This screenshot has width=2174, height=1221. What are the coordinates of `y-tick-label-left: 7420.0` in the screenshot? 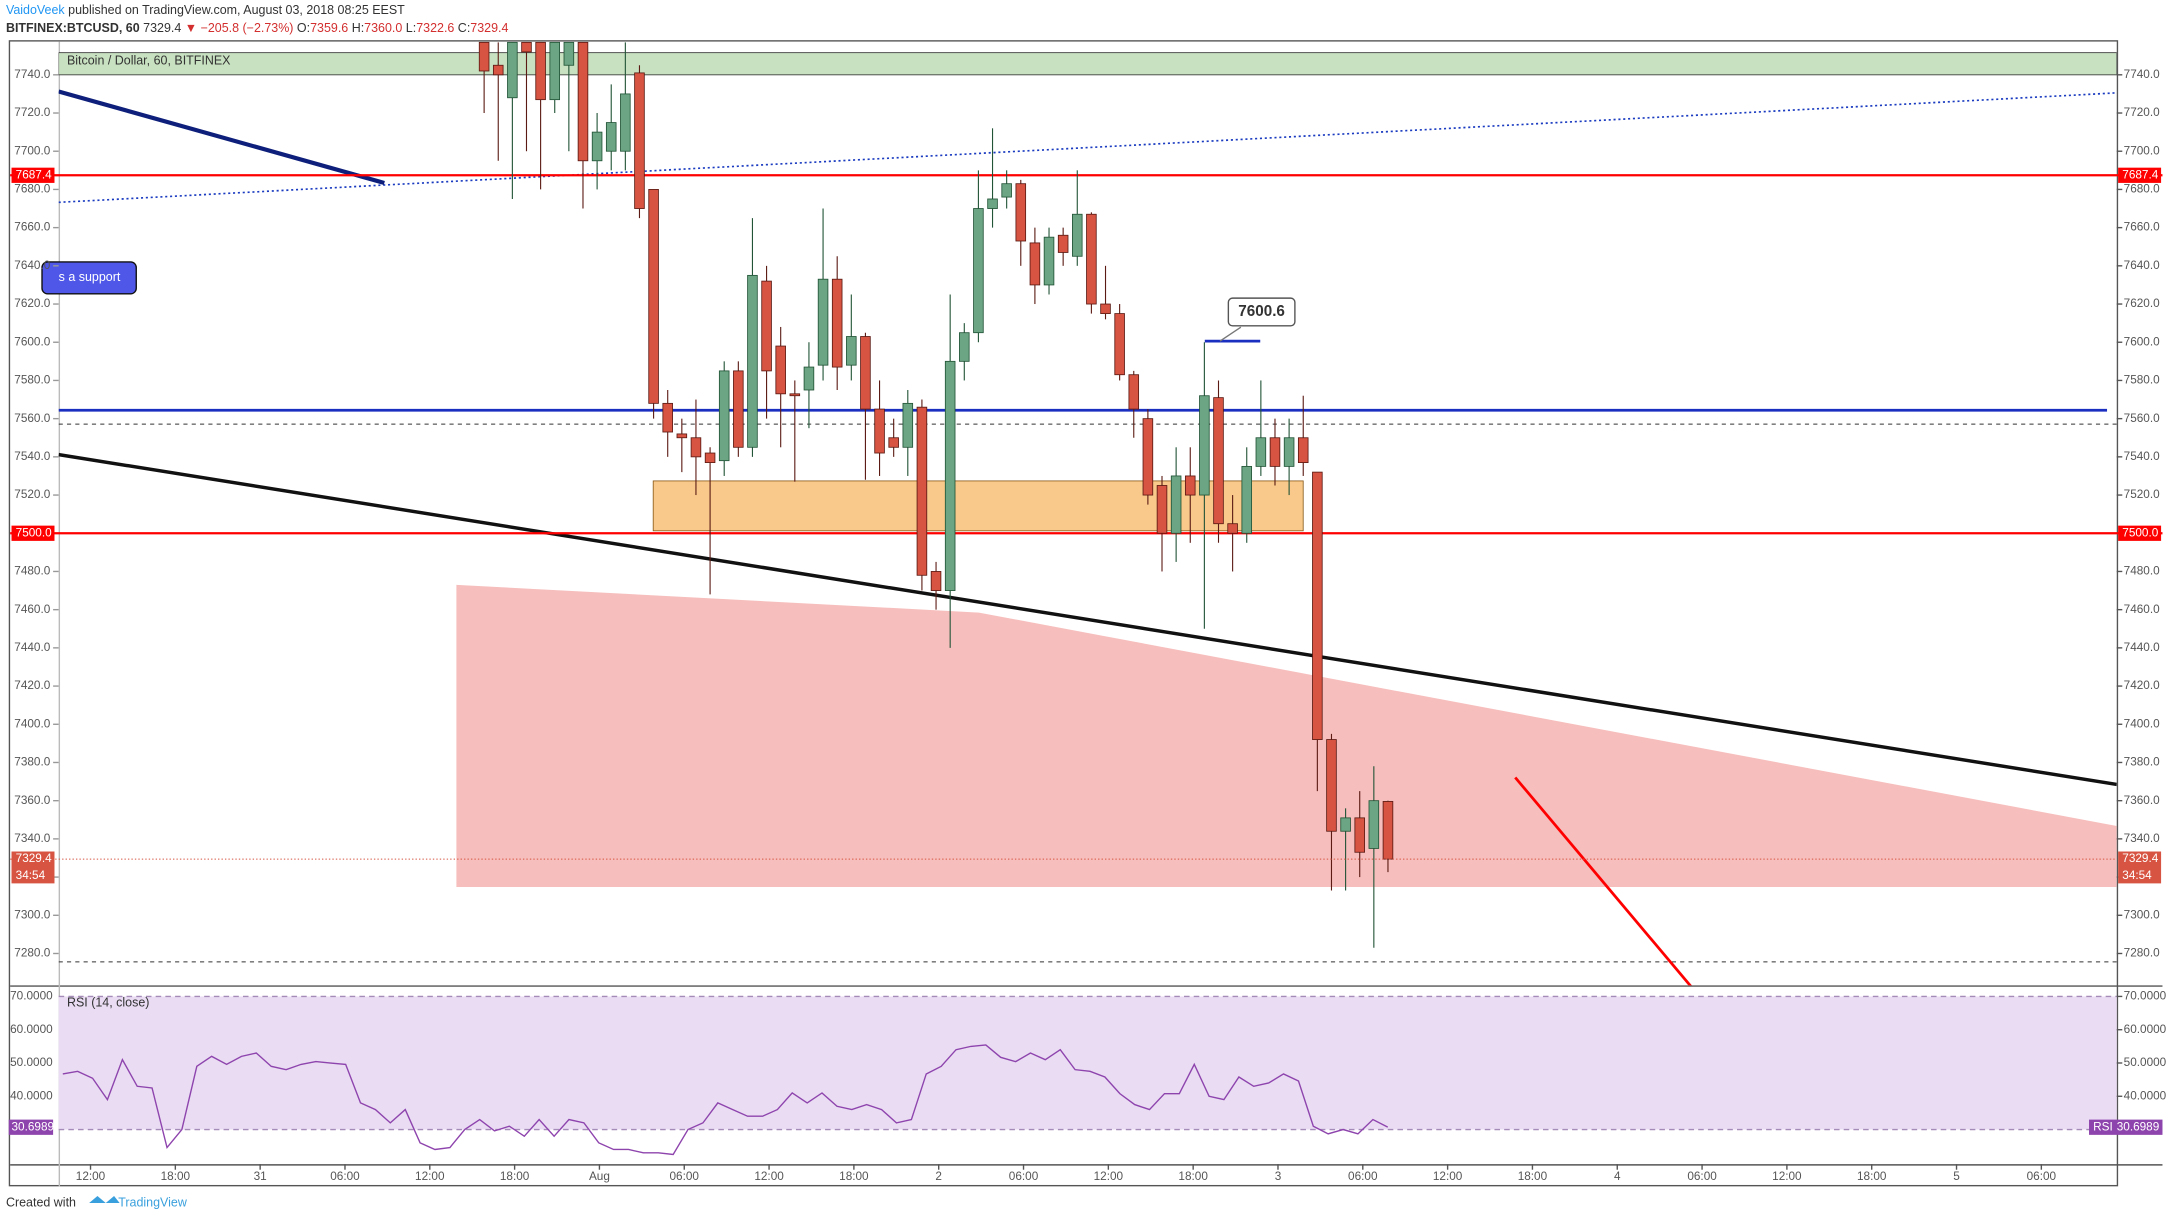 It's located at (32, 685).